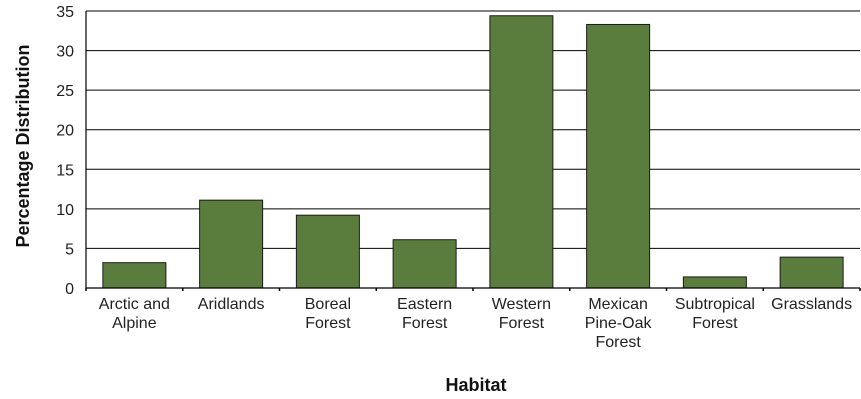  Describe the element at coordinates (69, 289) in the screenshot. I see `y-tick-label: 0` at that location.